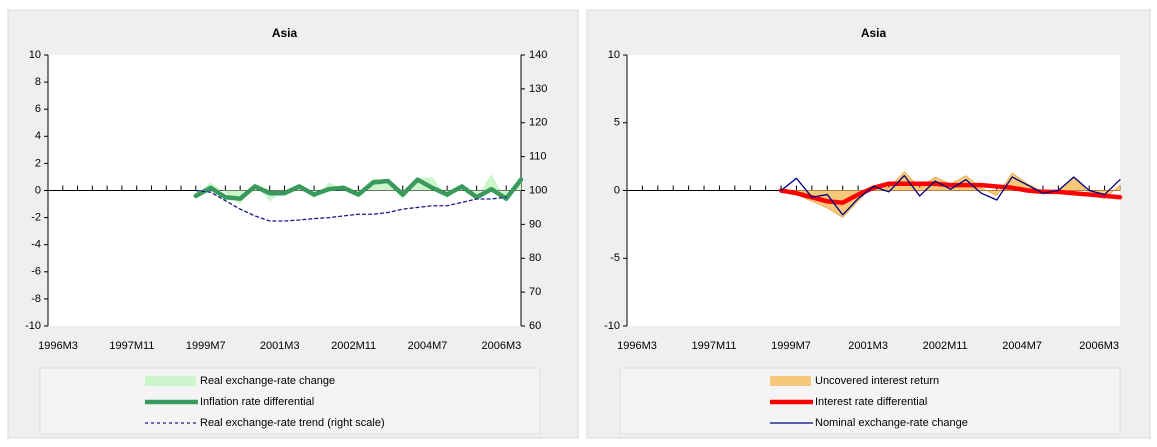  What do you see at coordinates (38, 136) in the screenshot?
I see `y-tick-label: 4` at bounding box center [38, 136].